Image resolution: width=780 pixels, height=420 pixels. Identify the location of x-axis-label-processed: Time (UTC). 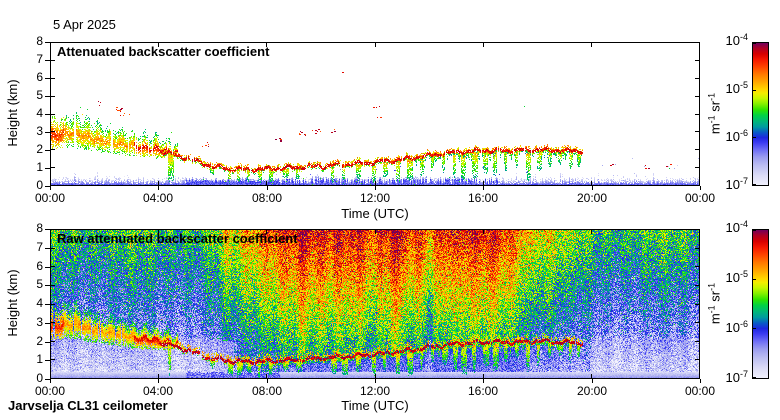
(375, 213).